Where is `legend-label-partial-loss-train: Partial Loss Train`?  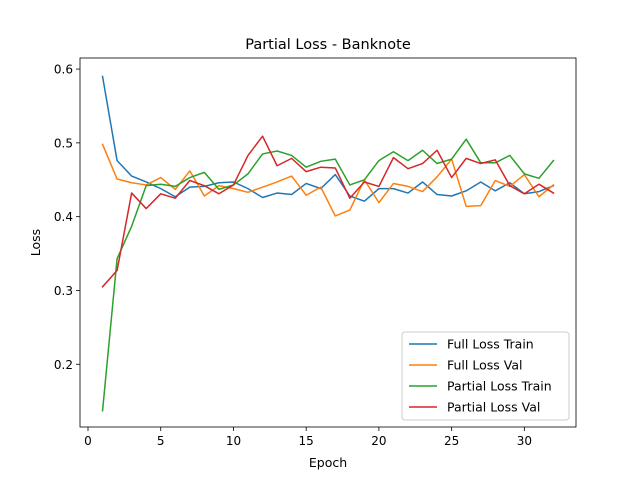
legend-label-partial-loss-train: Partial Loss Train is located at coordinates (499, 386).